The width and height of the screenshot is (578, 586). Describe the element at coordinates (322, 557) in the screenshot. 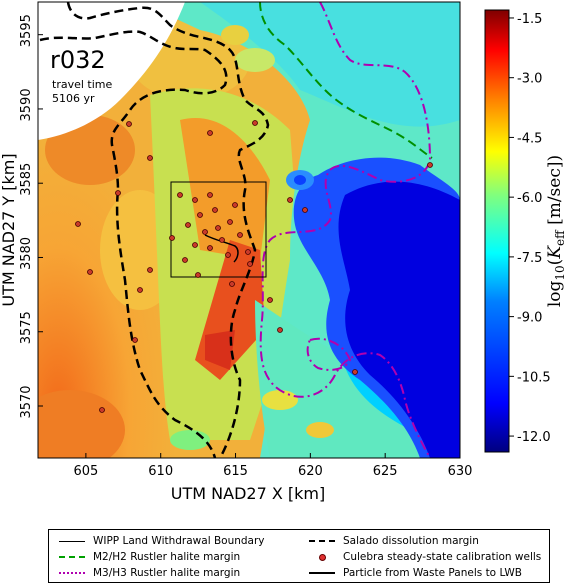

I see `dot-icon` at that location.